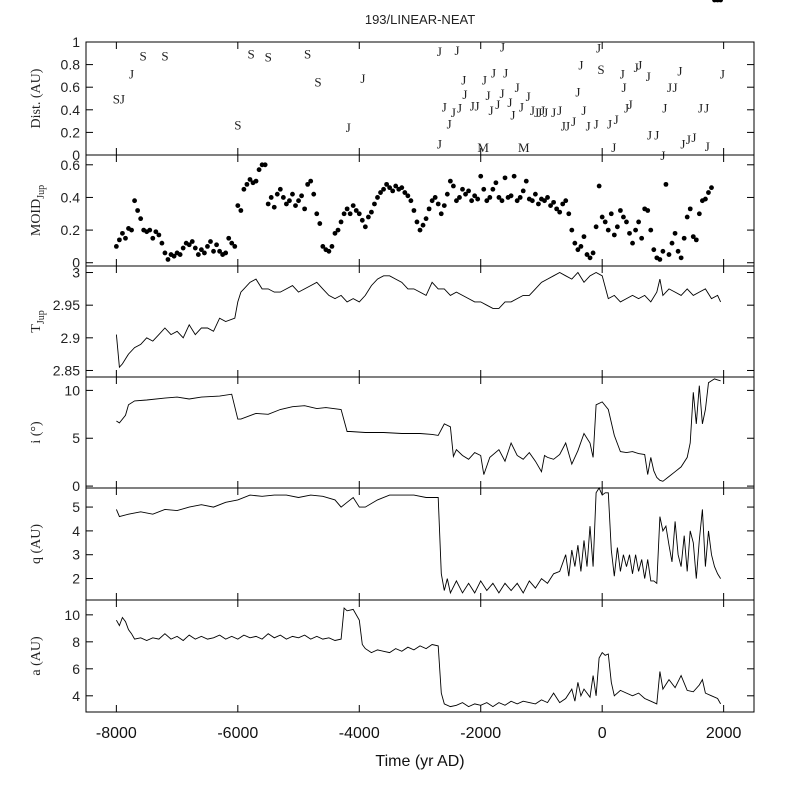 The width and height of the screenshot is (797, 797). I want to click on y-axis-label: MOIDJup, so click(38, 210).